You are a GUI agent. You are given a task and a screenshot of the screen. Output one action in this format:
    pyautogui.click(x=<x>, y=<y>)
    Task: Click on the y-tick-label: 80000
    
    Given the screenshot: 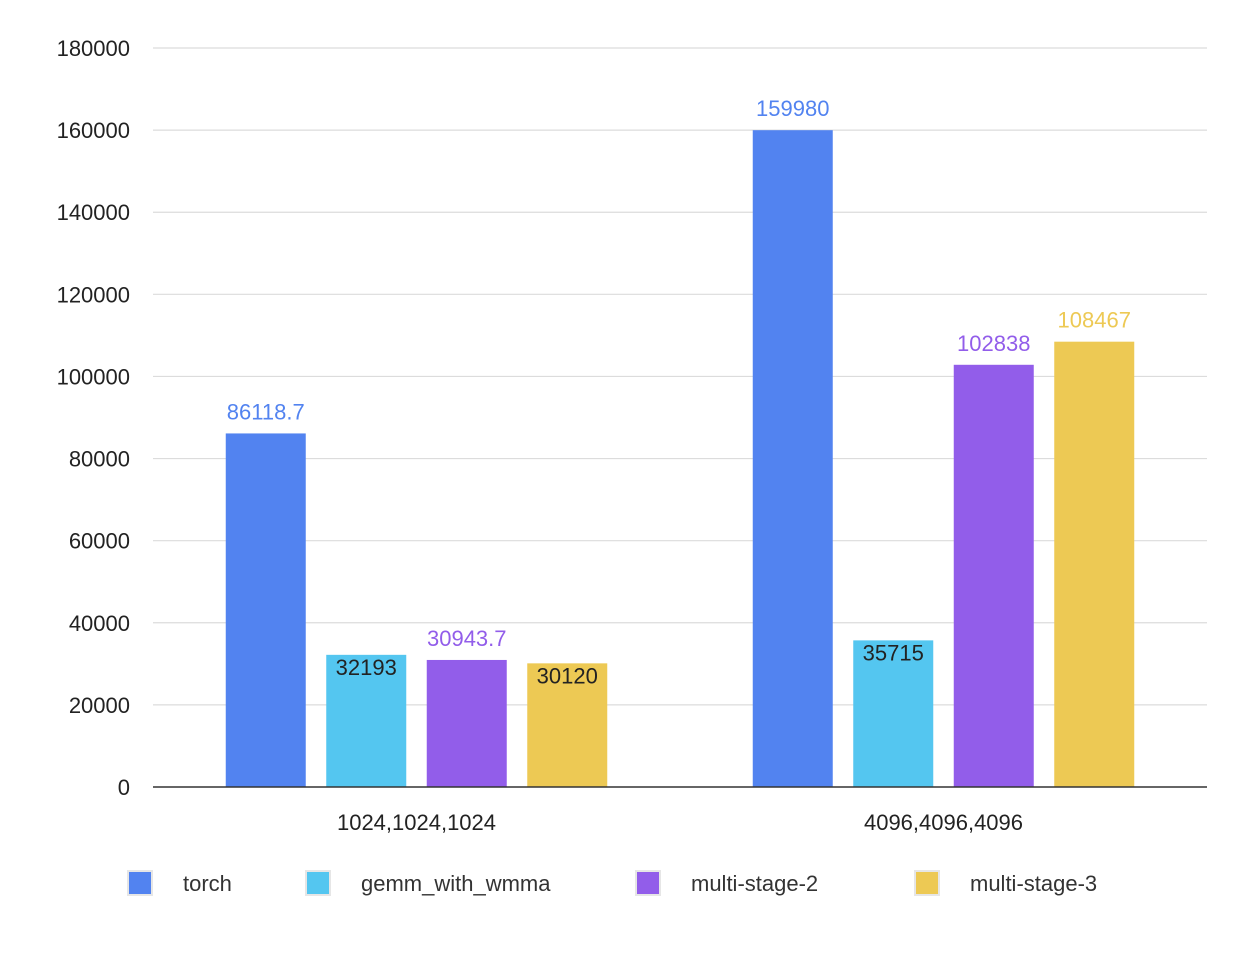 What is the action you would take?
    pyautogui.click(x=99, y=459)
    